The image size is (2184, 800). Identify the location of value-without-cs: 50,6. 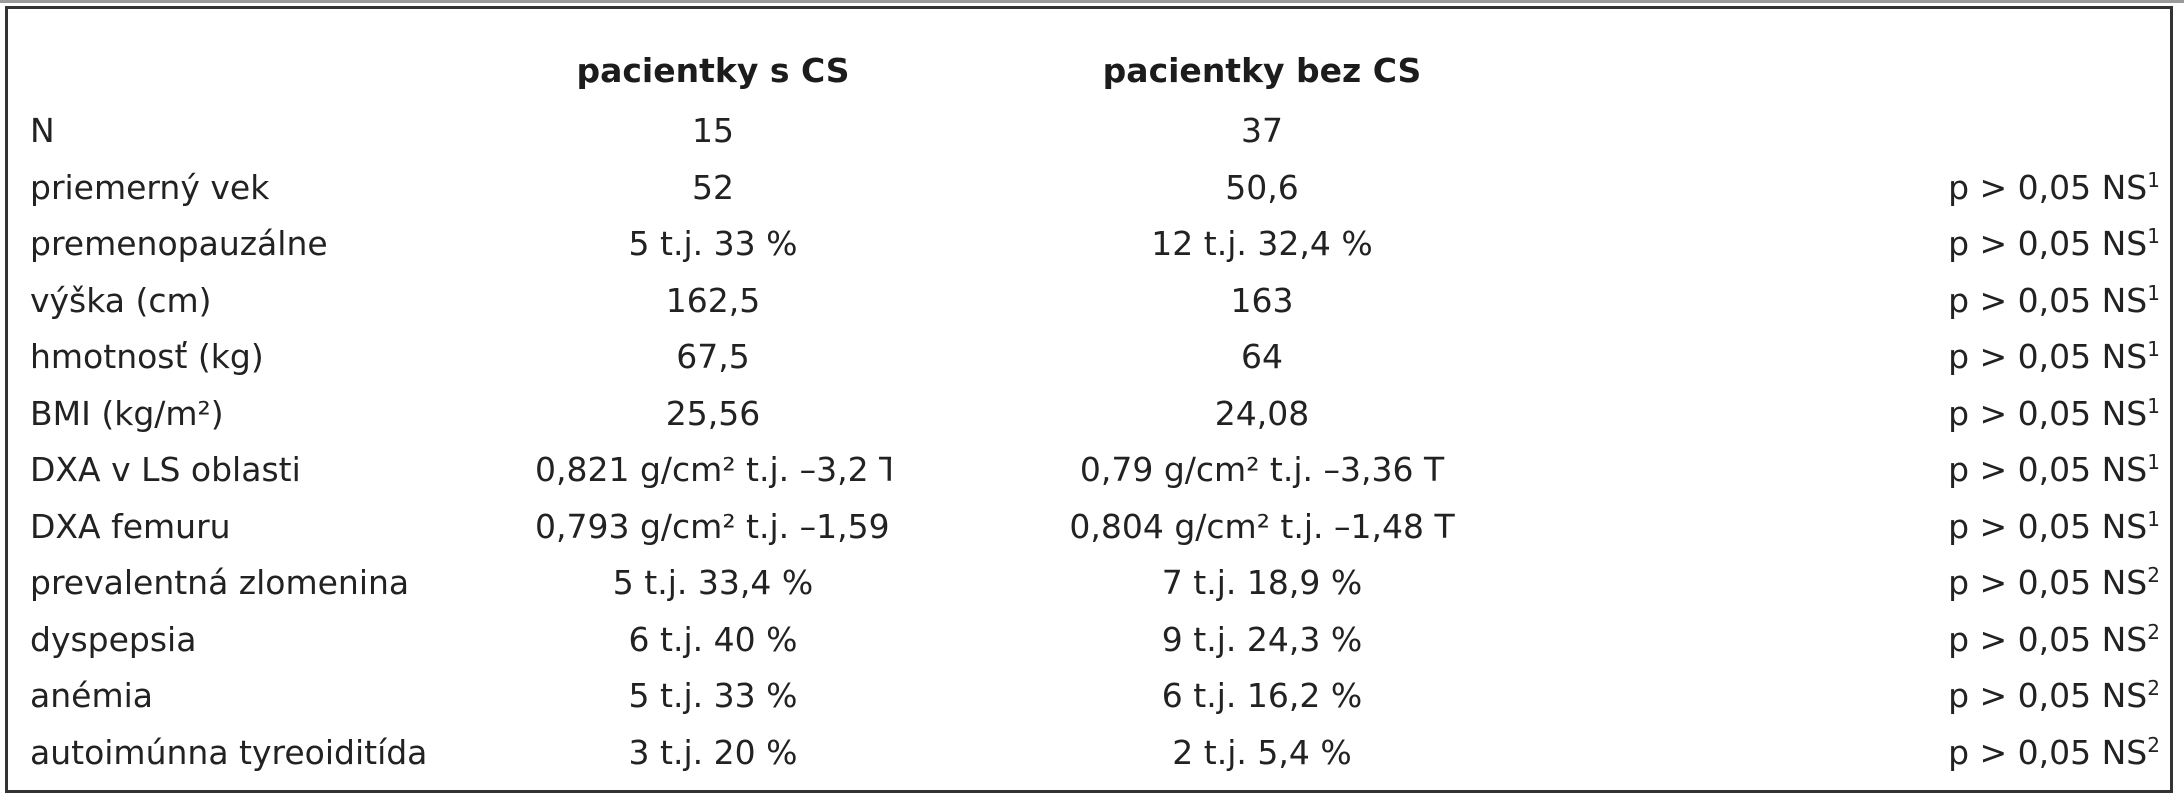
(1262, 187).